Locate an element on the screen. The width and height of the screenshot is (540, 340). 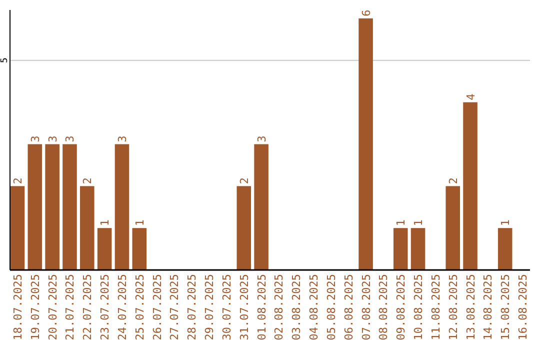
data-label: 4 is located at coordinates (471, 96).